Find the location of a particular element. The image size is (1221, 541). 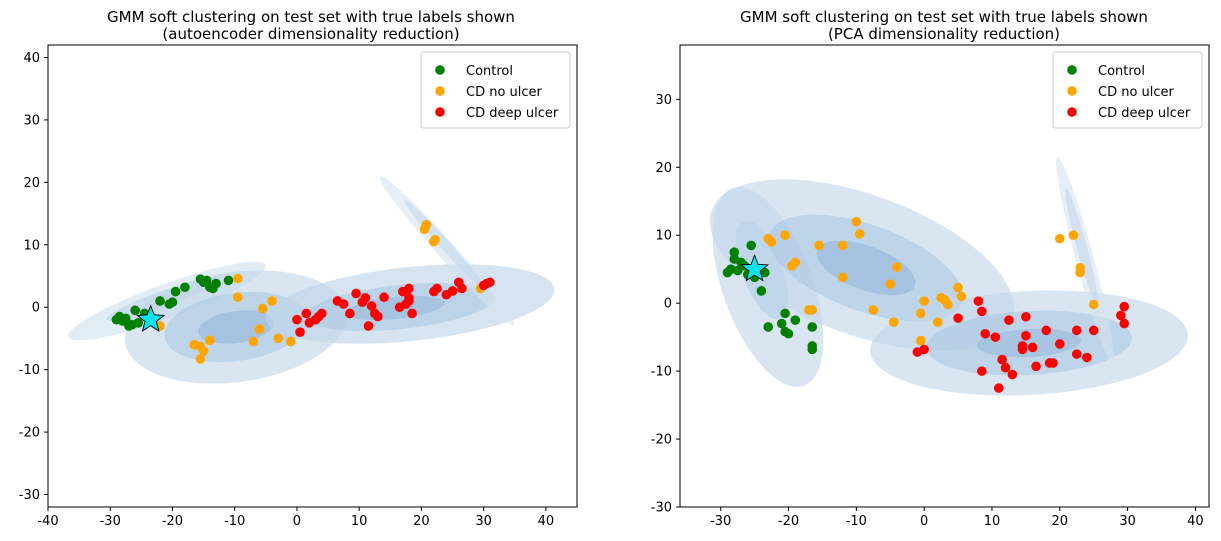

x-tick-label: -20 is located at coordinates (172, 521).